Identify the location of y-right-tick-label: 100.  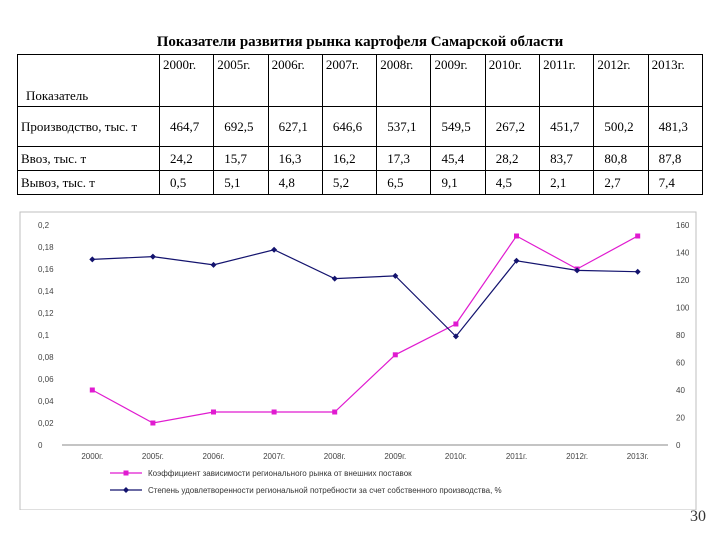
(683, 308).